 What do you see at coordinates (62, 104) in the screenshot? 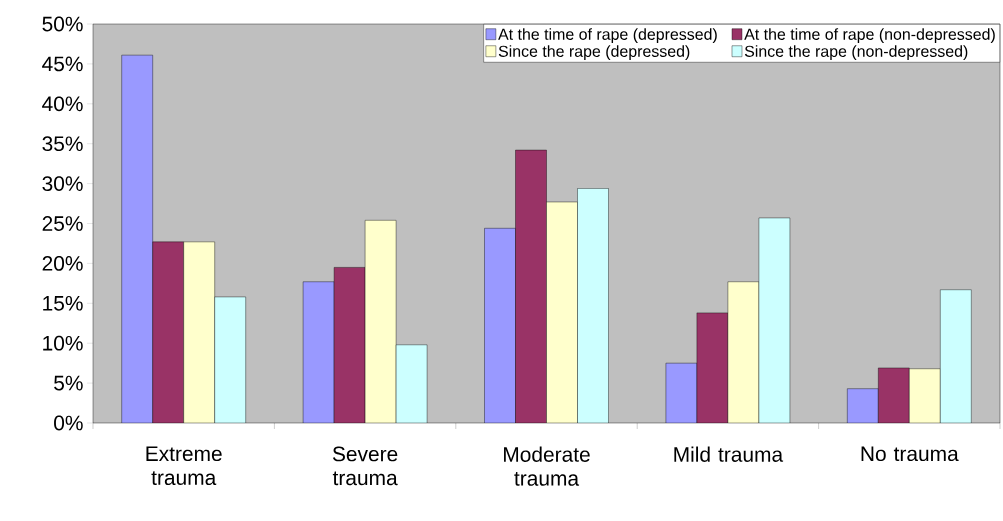
I see `y-tick-label: 40%` at bounding box center [62, 104].